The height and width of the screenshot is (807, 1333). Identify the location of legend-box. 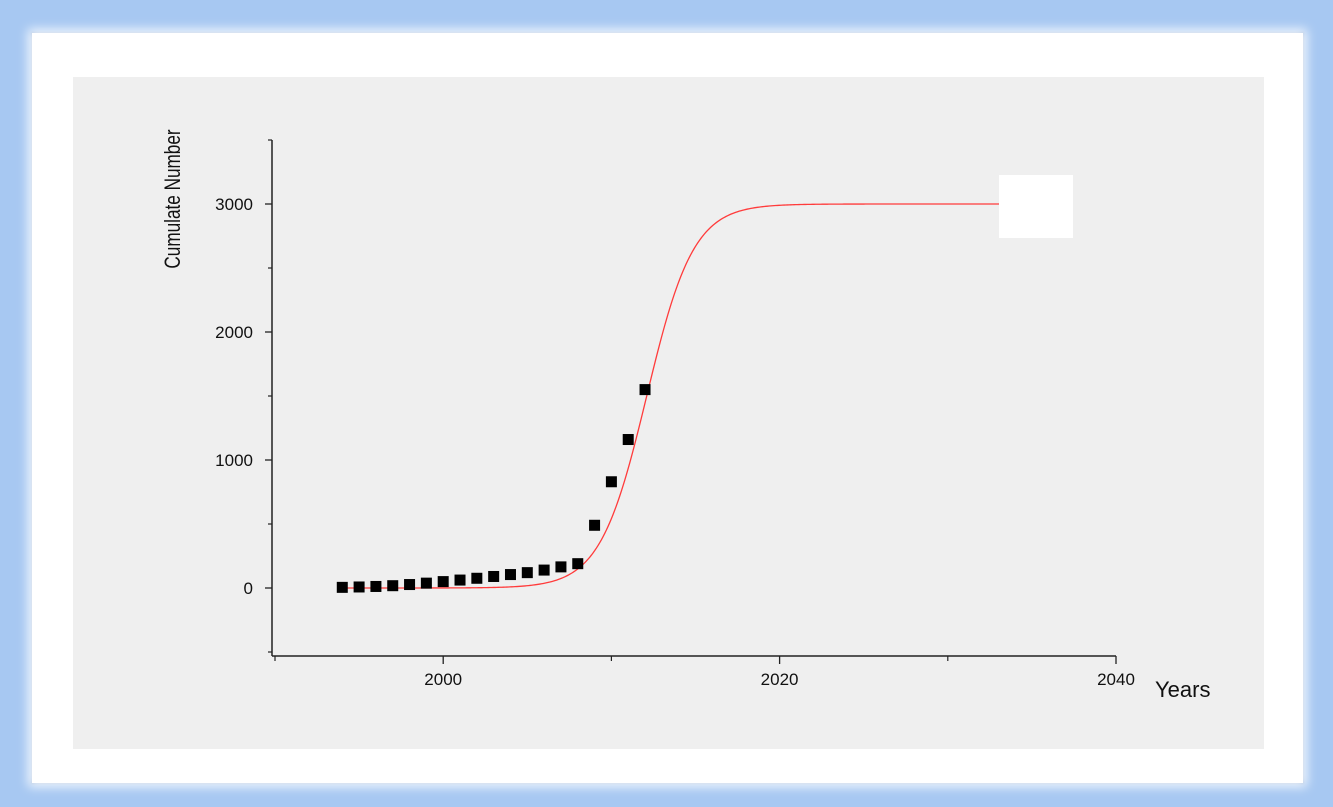
(1036, 206).